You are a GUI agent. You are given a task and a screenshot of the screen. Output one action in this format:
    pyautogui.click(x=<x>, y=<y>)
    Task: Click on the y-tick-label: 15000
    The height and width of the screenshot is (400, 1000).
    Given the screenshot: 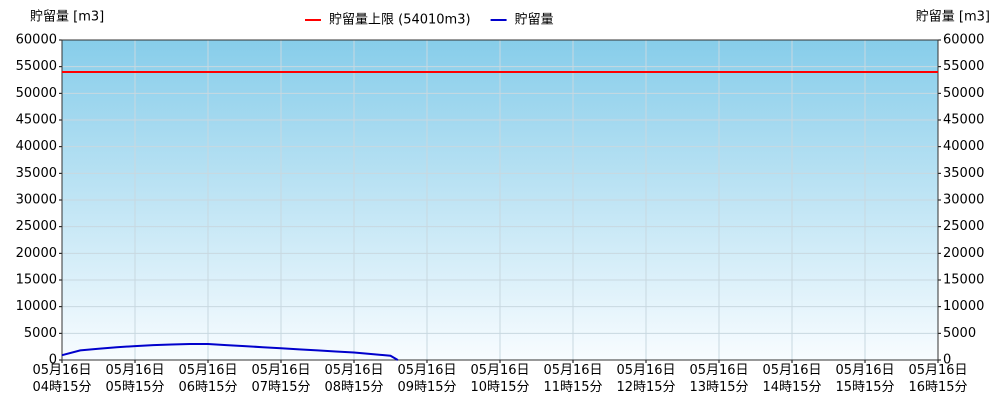 What is the action you would take?
    pyautogui.click(x=36, y=280)
    